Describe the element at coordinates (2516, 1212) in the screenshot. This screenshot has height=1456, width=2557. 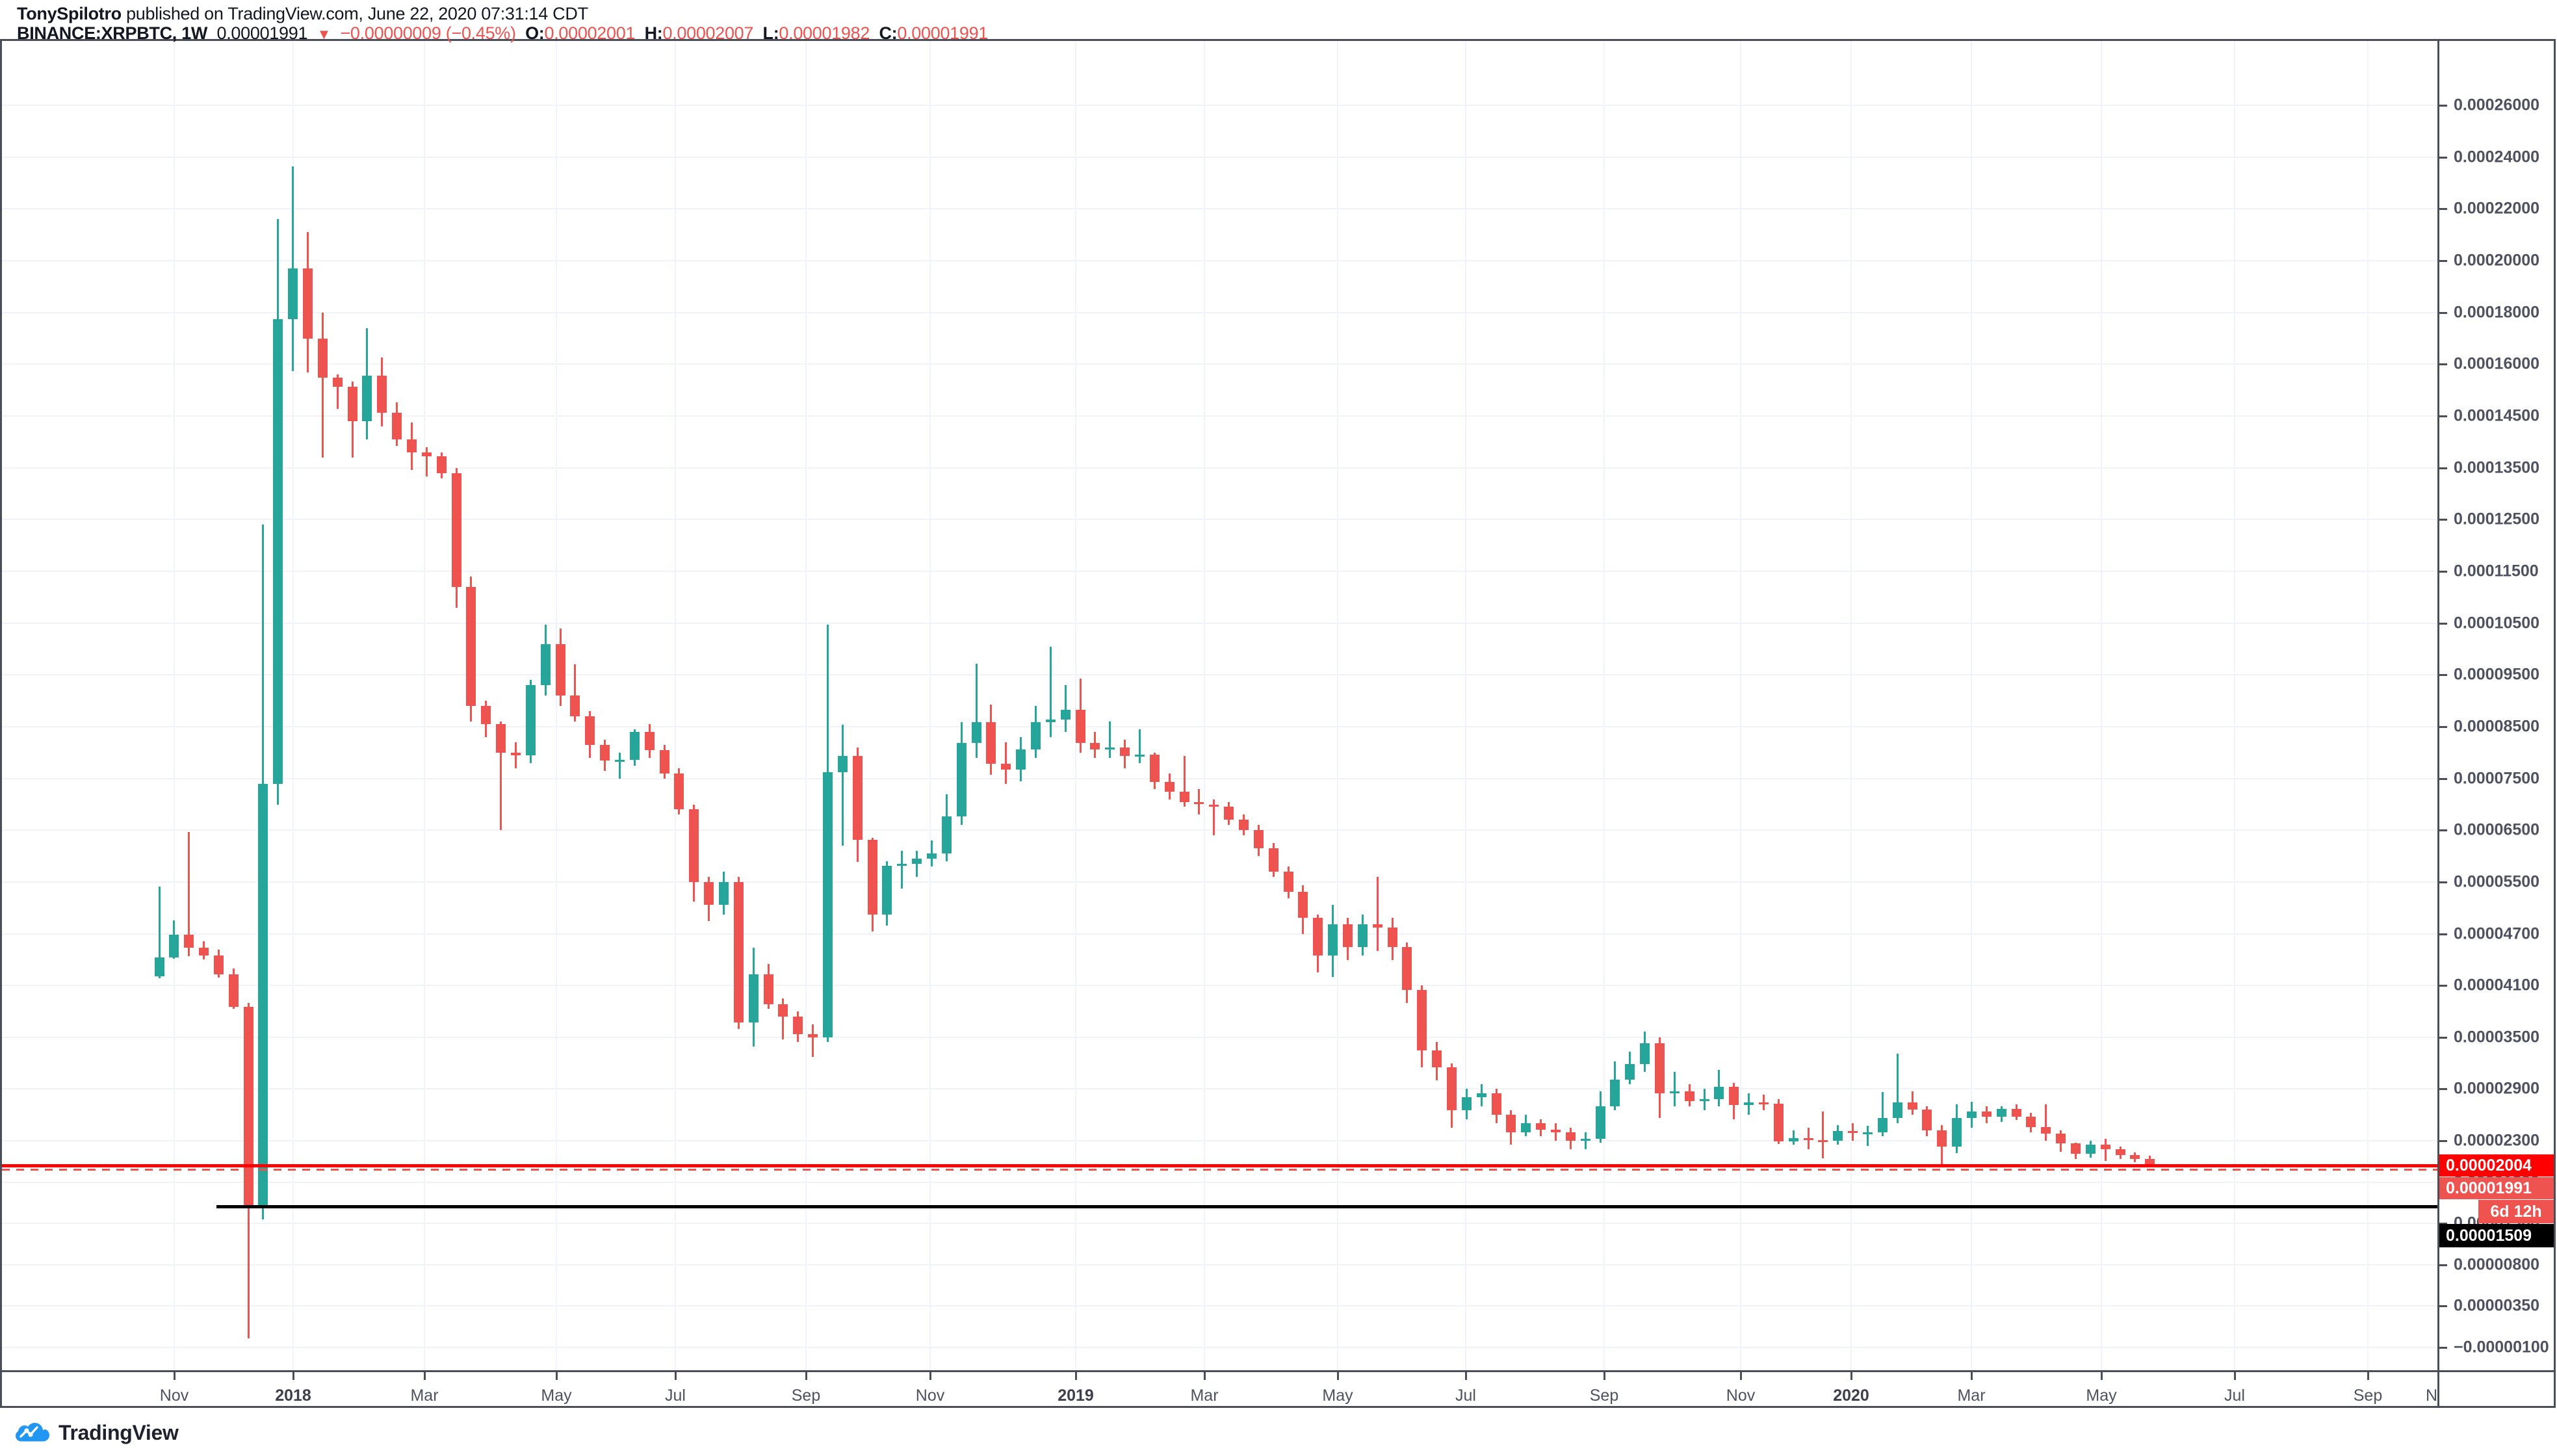
I see `bar-close-countdown-badge: 6d 12h` at that location.